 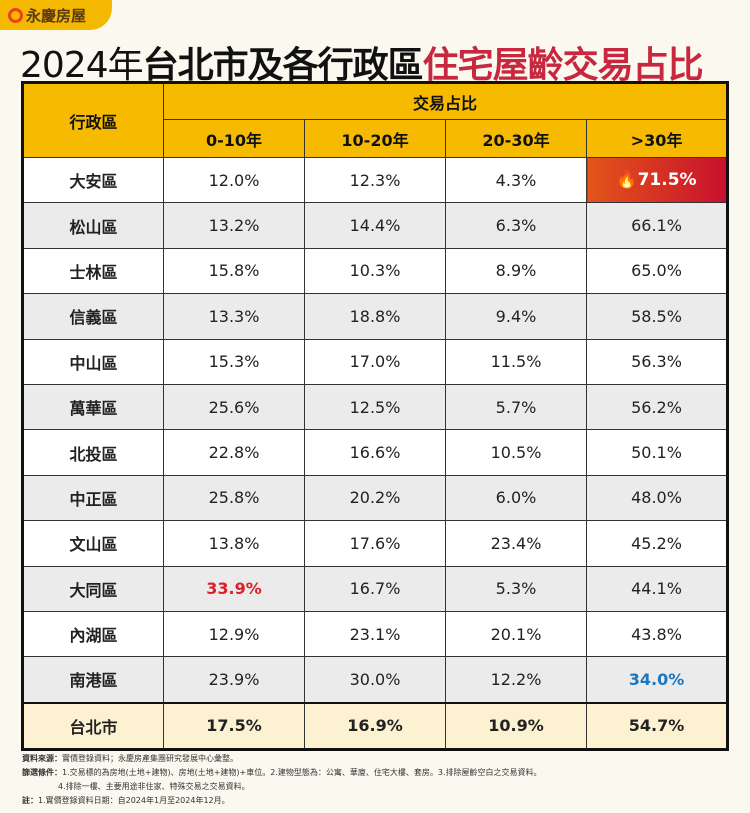 I want to click on filter-text-2: 4.排除一樓、主要用途非住家、特殊交易之交易資料。, so click(x=154, y=786).